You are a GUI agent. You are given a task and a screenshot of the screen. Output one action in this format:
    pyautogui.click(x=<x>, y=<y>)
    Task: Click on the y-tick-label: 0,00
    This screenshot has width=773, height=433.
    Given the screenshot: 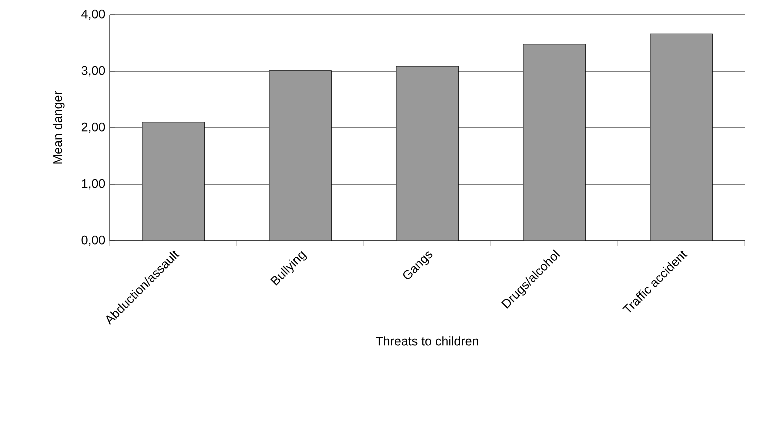 What is the action you would take?
    pyautogui.click(x=94, y=241)
    